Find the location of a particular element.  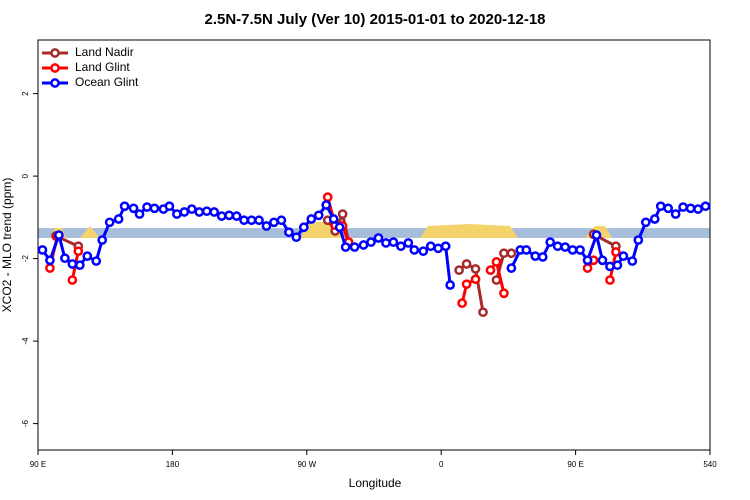

land-patch is located at coordinates (90, 232).